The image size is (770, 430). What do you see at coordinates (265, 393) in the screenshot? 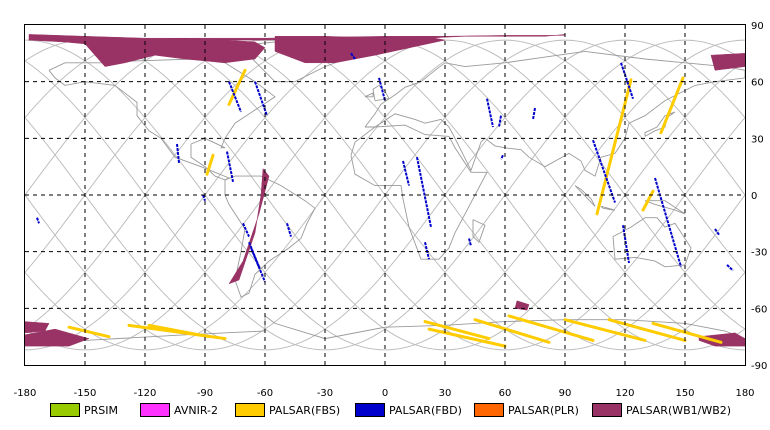
I see `lon-tick-label: -60` at bounding box center [265, 393].